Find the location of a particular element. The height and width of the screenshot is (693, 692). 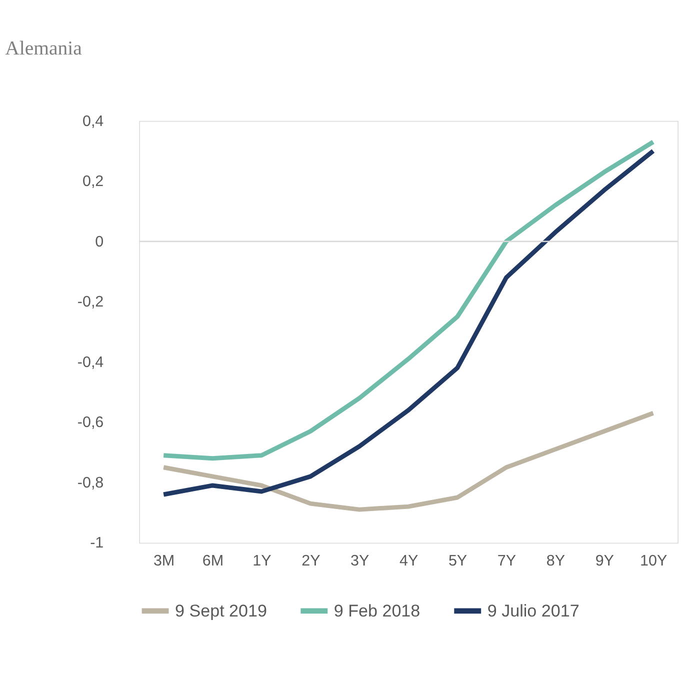

y-tick-label: -1 is located at coordinates (97, 543).